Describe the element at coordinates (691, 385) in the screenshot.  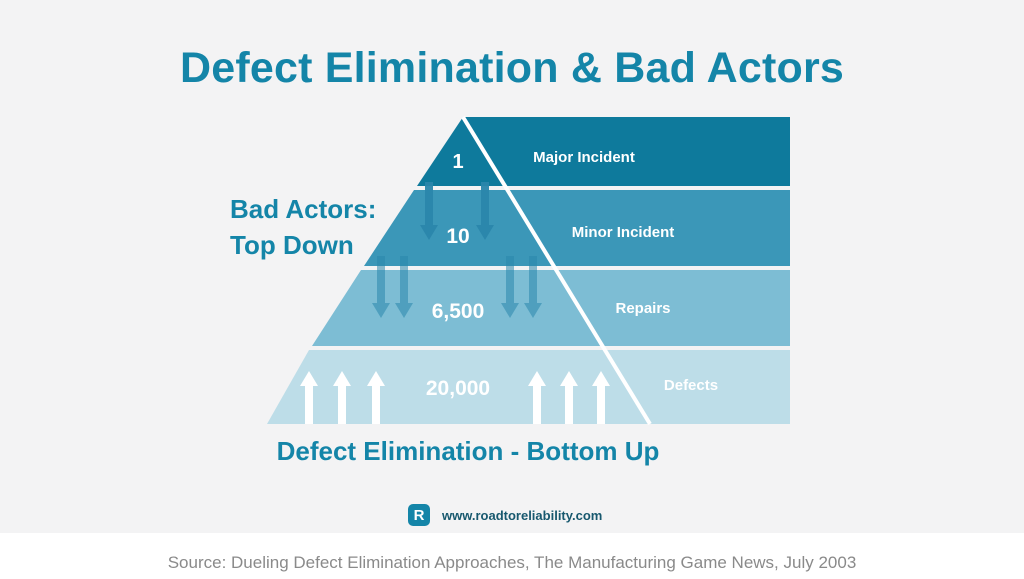
I see `tier-label: Defects` at that location.